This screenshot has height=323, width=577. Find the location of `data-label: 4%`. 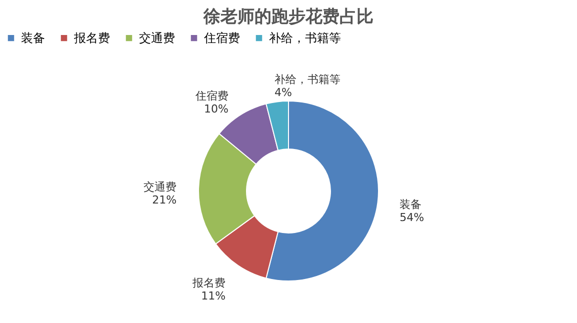

data-label: 4% is located at coordinates (283, 92).